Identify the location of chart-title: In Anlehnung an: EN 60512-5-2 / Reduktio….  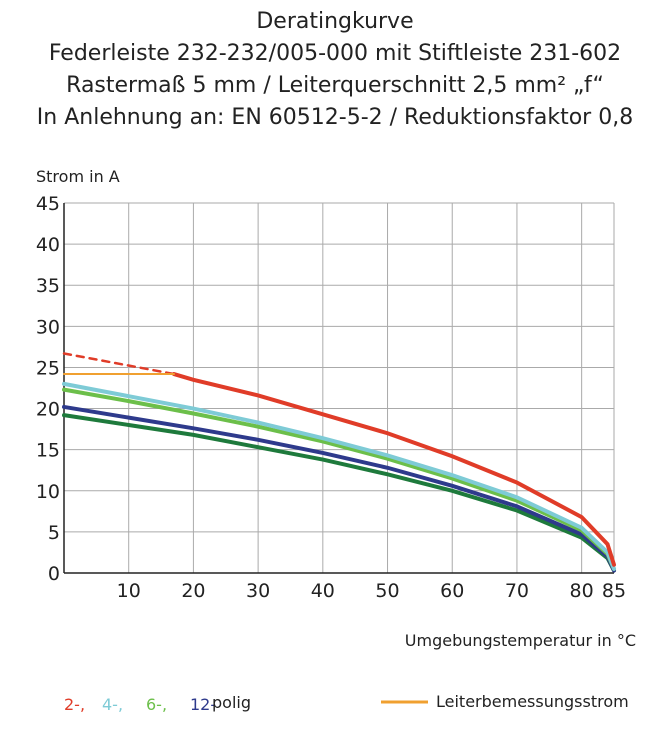
(335, 117).